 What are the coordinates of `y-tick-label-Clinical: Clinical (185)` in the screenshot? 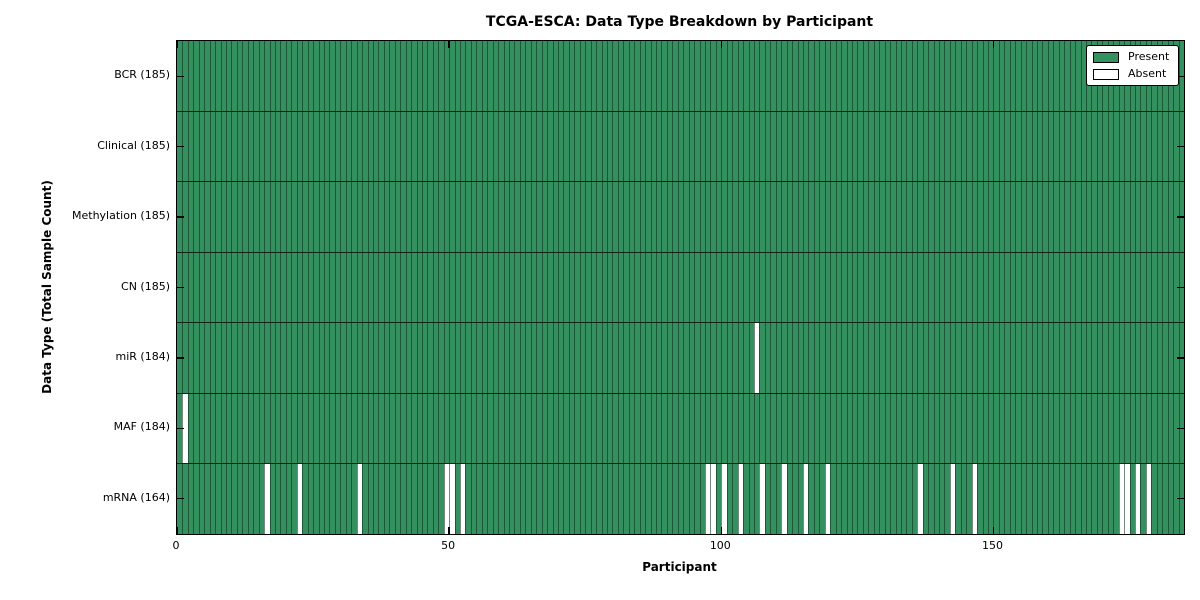 It's located at (133, 145).